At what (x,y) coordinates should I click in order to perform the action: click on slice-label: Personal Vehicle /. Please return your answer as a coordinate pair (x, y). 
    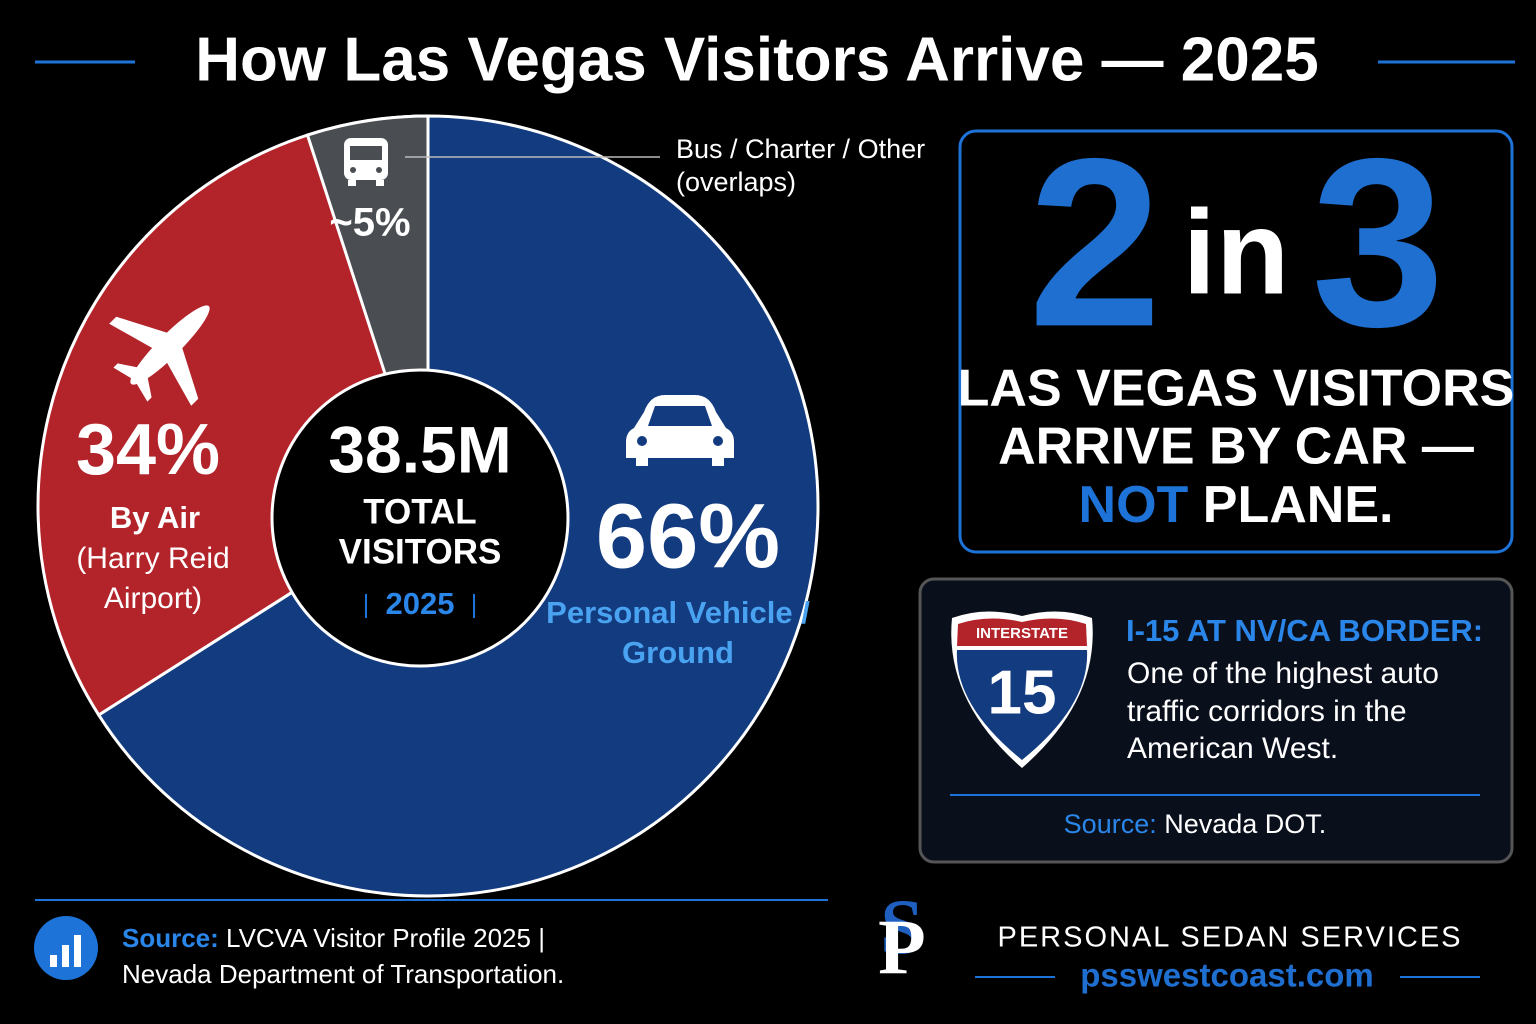
    Looking at the image, I should click on (678, 612).